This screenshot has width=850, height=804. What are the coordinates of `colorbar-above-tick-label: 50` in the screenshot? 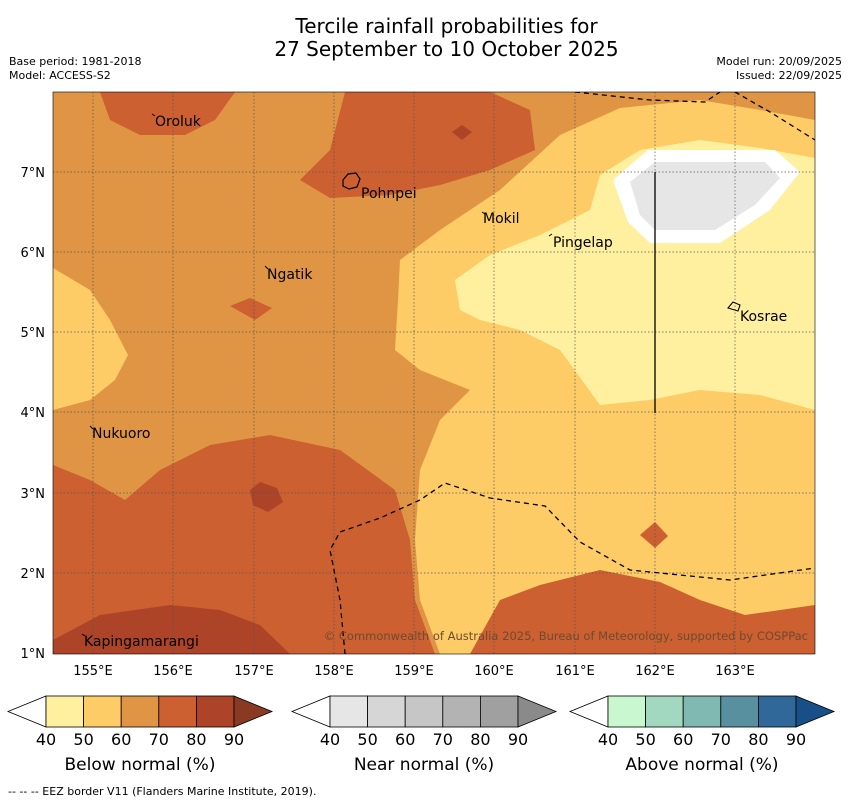 It's located at (645, 739).